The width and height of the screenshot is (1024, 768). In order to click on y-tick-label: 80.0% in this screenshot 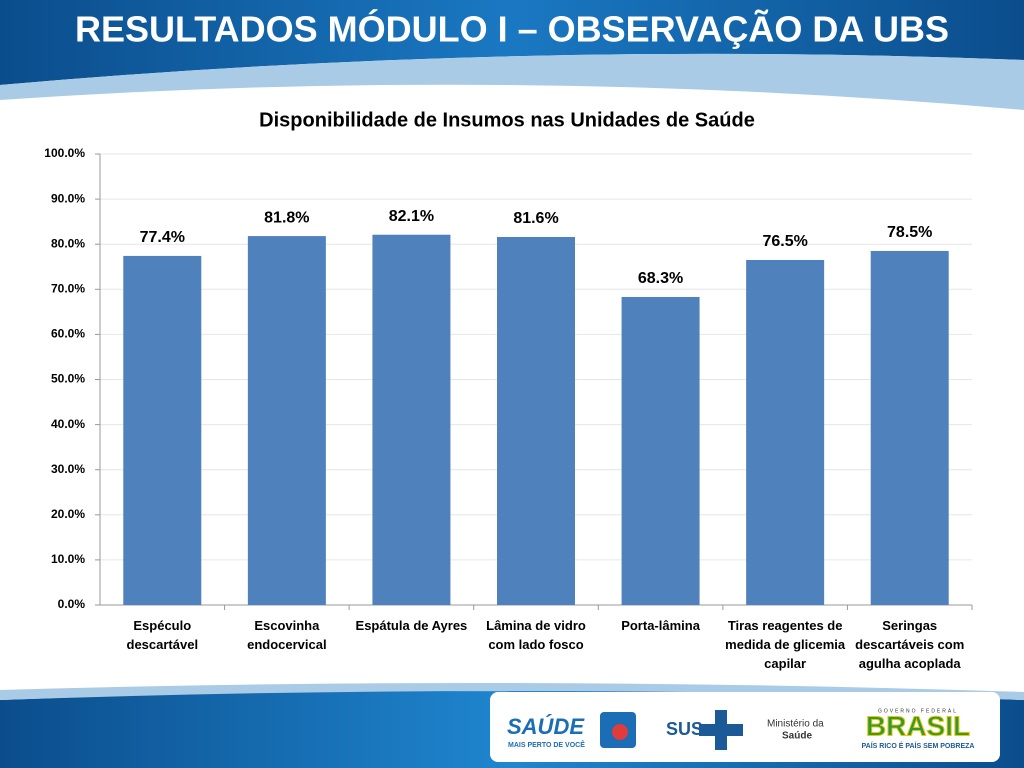, I will do `click(68, 243)`.